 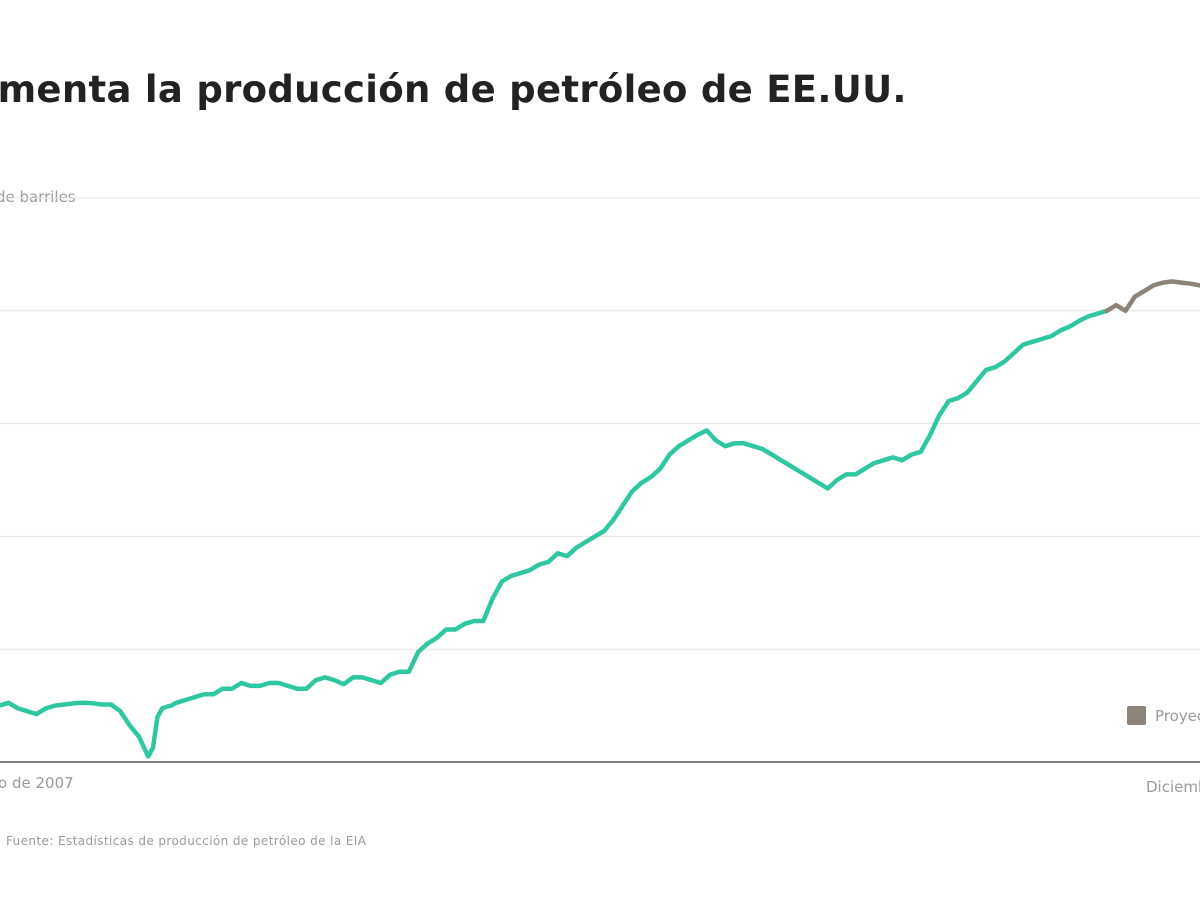 I want to click on series-line-projection, so click(x=1152, y=296).